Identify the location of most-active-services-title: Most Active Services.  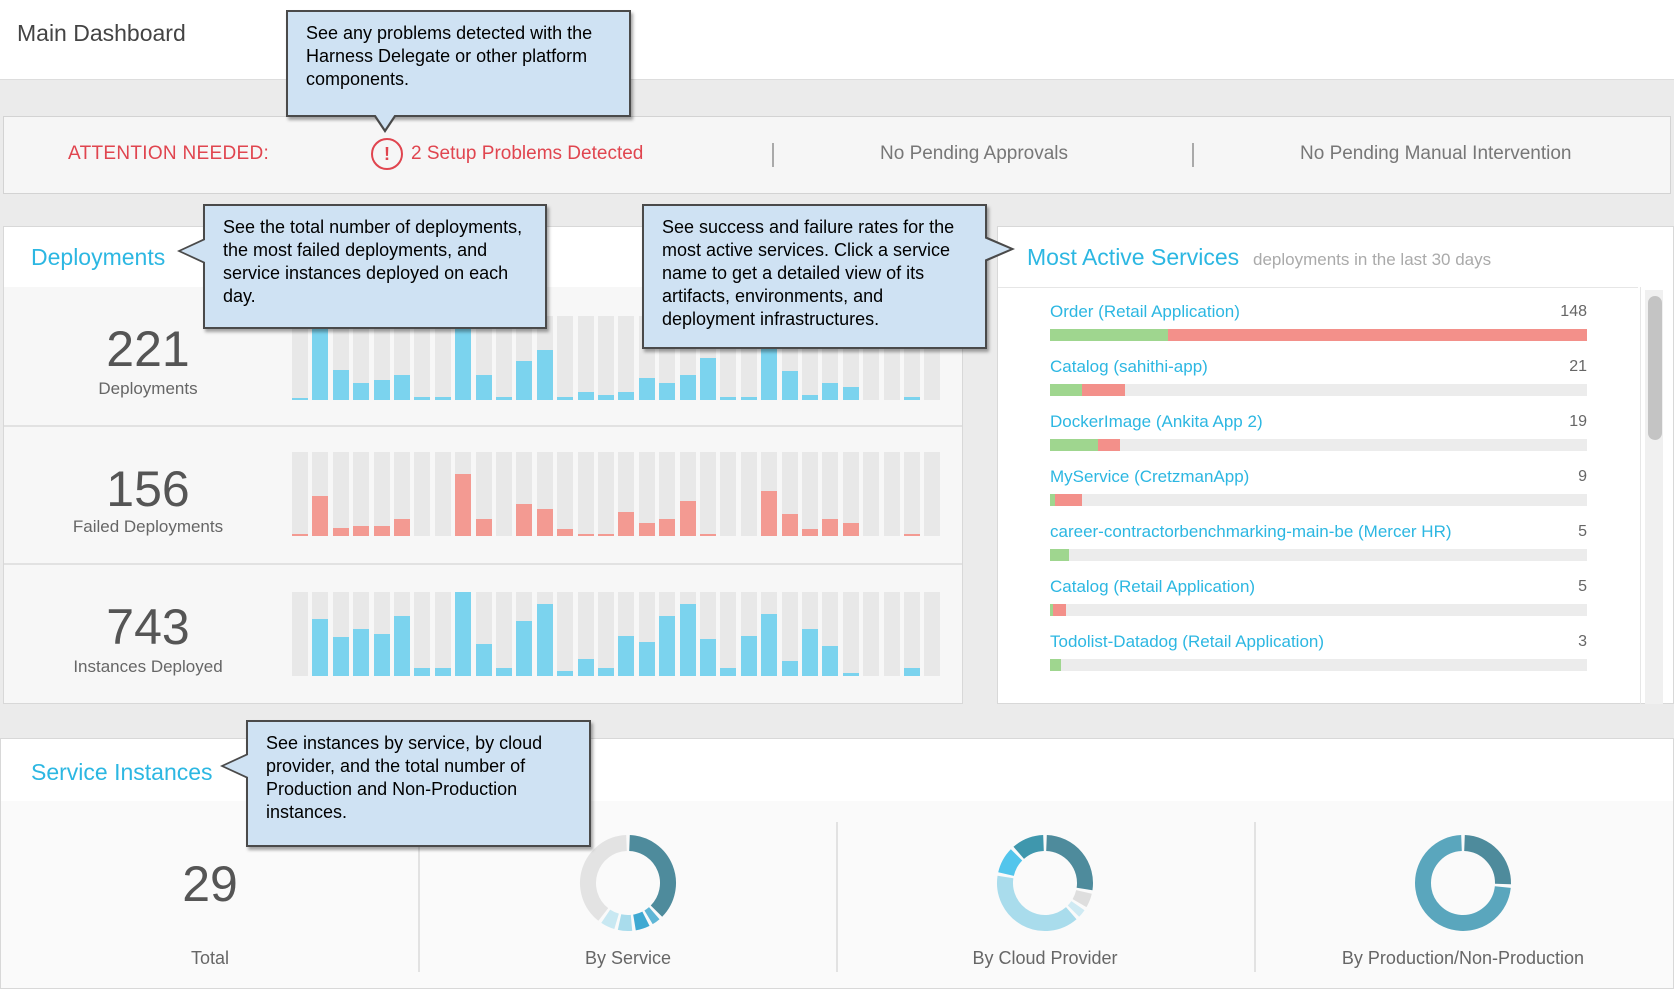
(1133, 257).